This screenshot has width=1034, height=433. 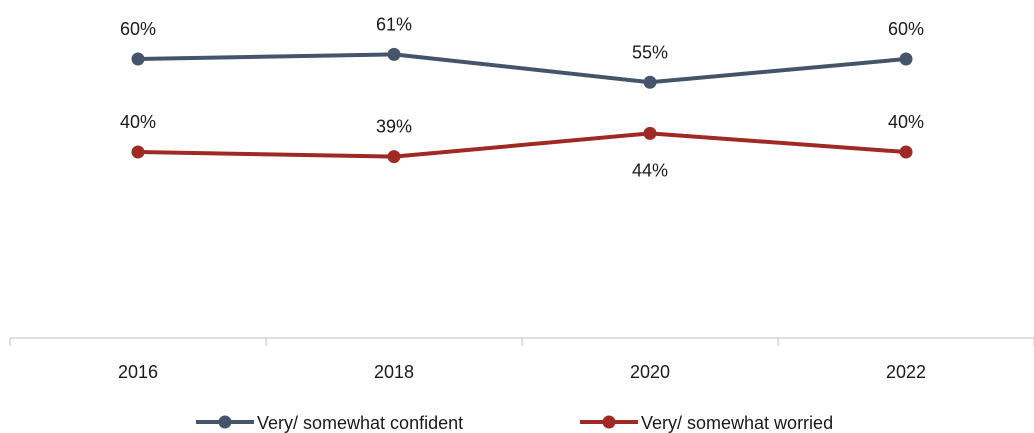 What do you see at coordinates (138, 372) in the screenshot?
I see `x-tick-label: 2016` at bounding box center [138, 372].